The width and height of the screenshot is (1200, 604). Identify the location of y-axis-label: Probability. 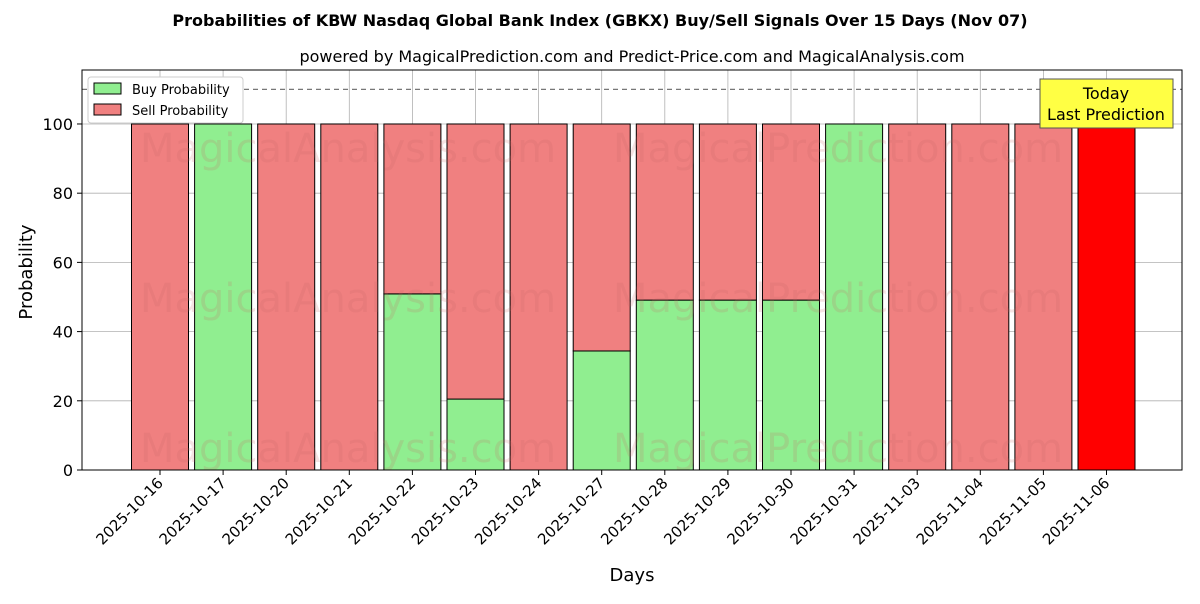
(26, 271).